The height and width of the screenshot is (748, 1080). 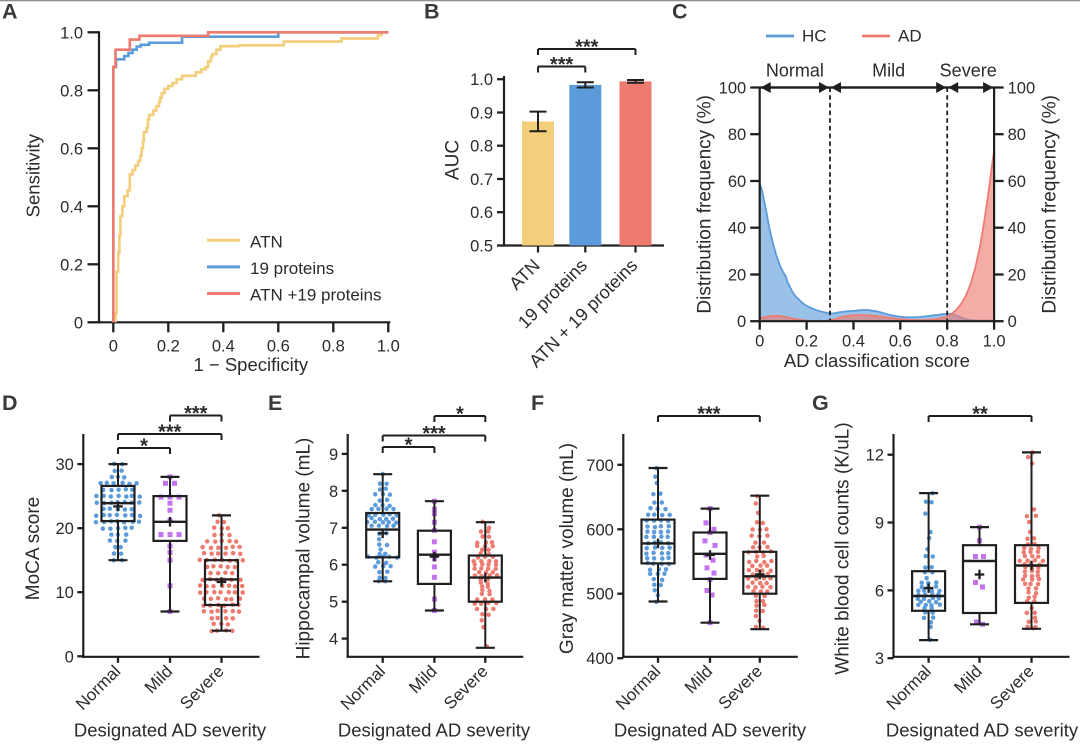 I want to click on svg-text: ATN +19 proteins, so click(x=316, y=295).